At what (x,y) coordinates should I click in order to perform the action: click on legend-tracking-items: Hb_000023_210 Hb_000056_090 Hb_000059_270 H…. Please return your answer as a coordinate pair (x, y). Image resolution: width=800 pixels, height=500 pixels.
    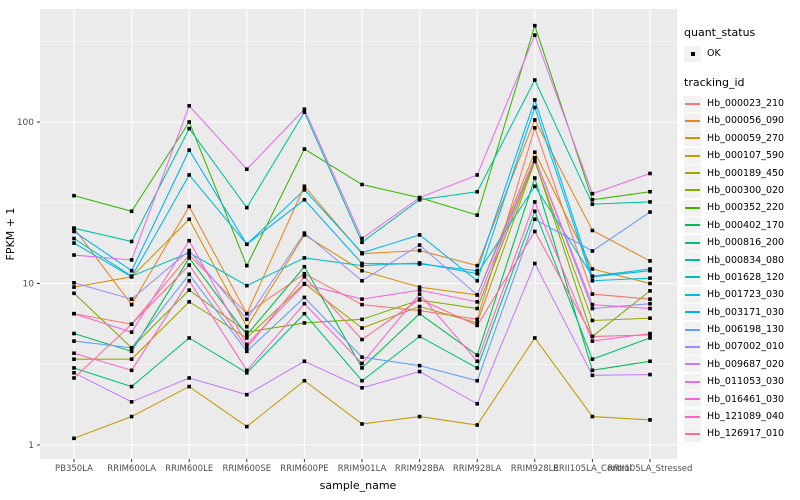
    Looking at the image, I should click on (741, 268).